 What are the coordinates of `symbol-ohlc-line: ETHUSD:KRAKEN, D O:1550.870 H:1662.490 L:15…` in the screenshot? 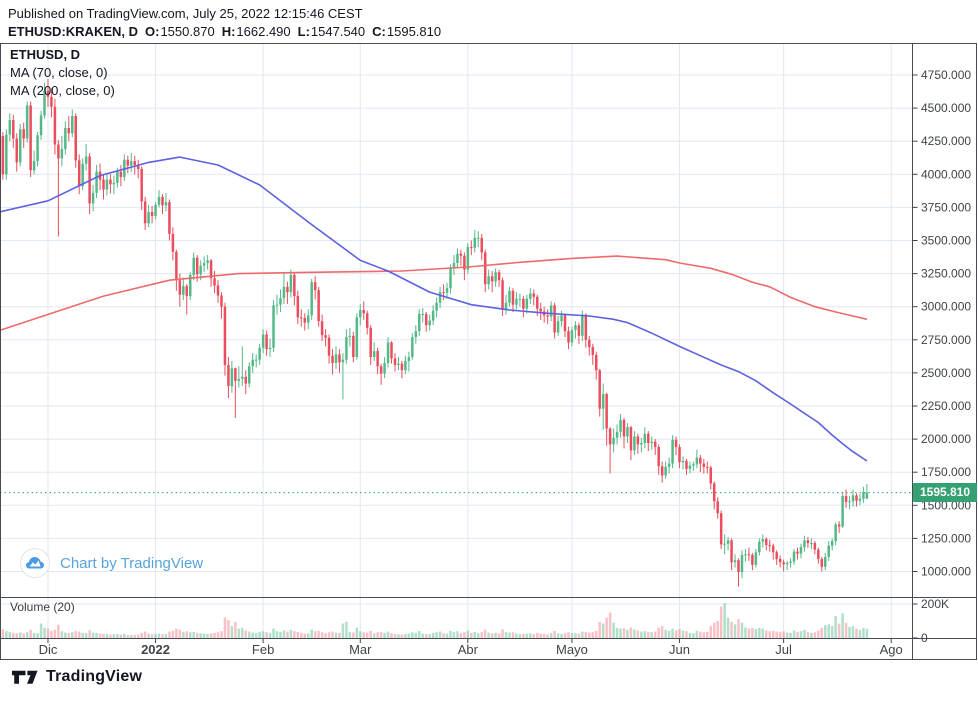 It's located at (224, 32).